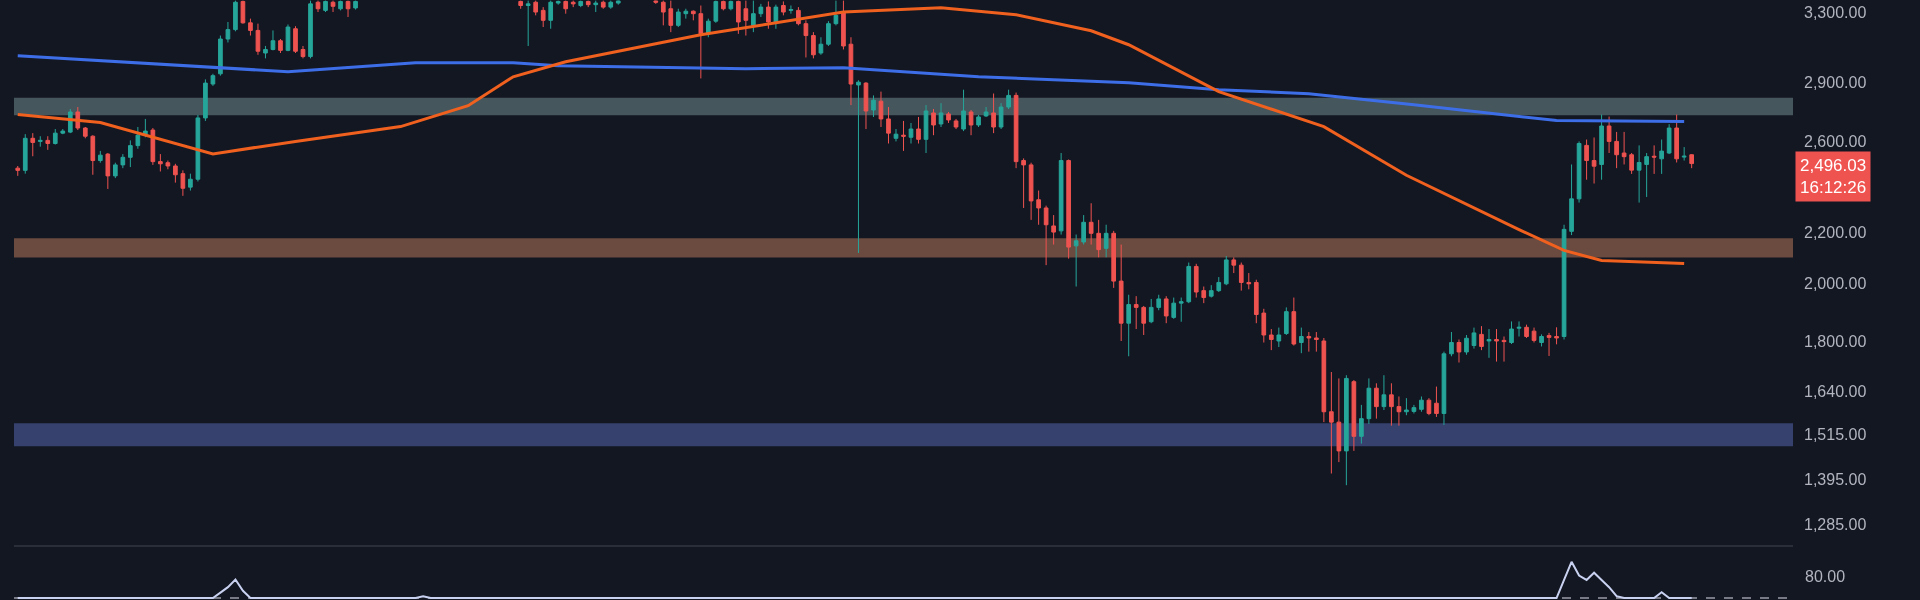 The image size is (1920, 600). I want to click on y-tick-label: 1,515.00, so click(1835, 435).